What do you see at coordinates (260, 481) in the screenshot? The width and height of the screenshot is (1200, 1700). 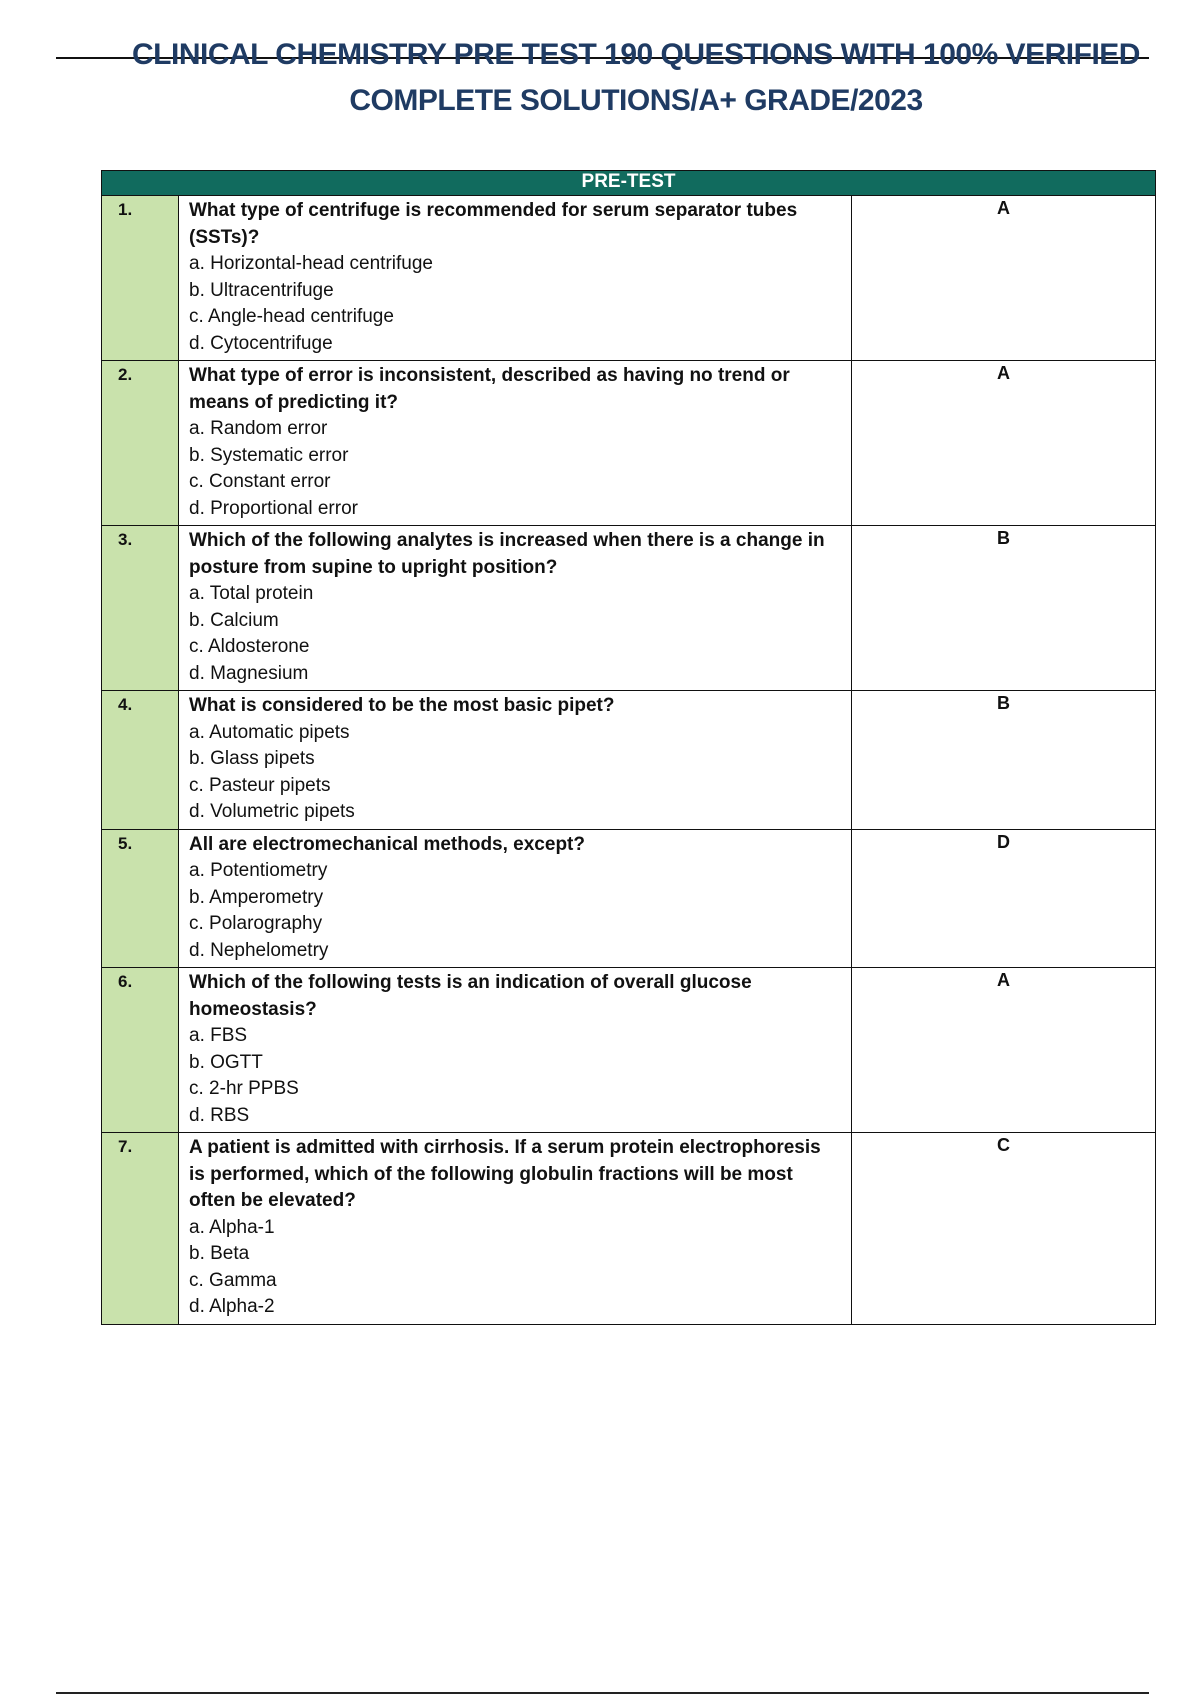 I see `option: c. Constant error` at bounding box center [260, 481].